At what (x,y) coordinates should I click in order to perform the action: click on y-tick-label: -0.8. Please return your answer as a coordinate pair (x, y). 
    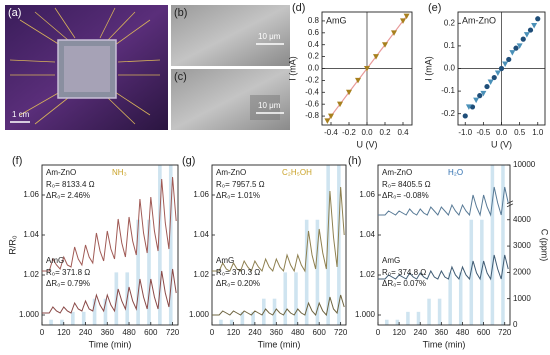
    Looking at the image, I should click on (312, 115).